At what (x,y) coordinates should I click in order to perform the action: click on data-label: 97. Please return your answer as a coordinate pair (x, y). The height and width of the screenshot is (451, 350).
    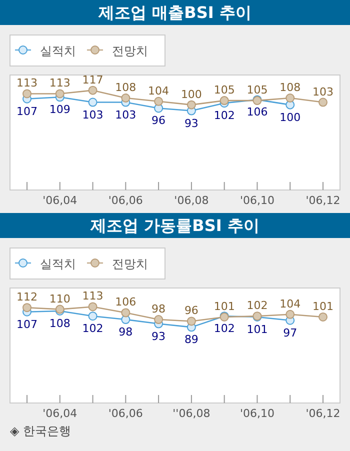
    Looking at the image, I should click on (290, 333).